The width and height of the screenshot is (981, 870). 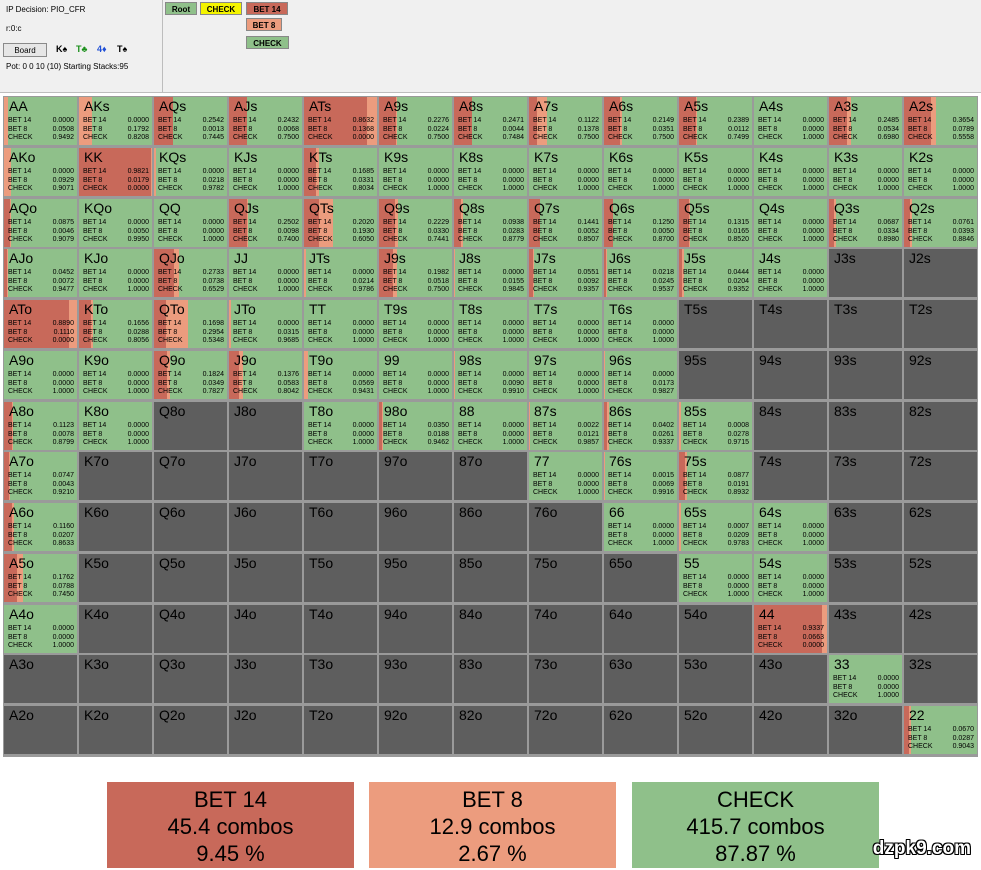 What do you see at coordinates (190, 426) in the screenshot?
I see `hand-cell: Q8o` at bounding box center [190, 426].